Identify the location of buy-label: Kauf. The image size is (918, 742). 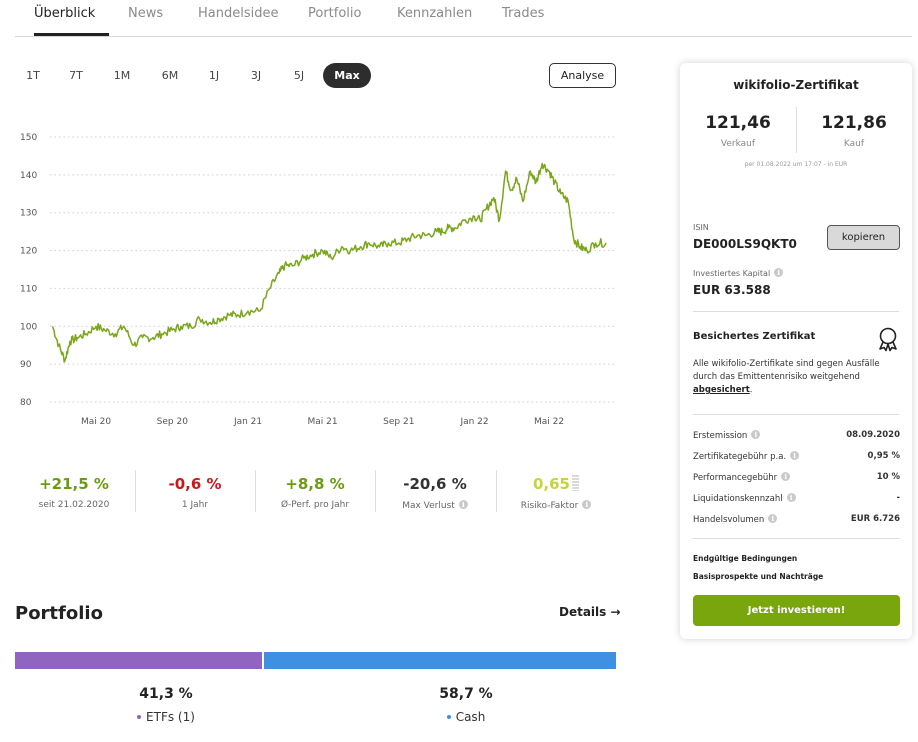
(854, 144).